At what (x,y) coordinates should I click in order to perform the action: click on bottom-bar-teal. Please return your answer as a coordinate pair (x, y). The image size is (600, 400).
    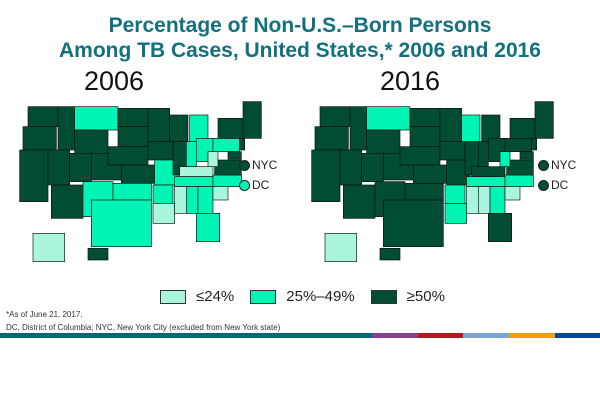
    Looking at the image, I should click on (186, 335).